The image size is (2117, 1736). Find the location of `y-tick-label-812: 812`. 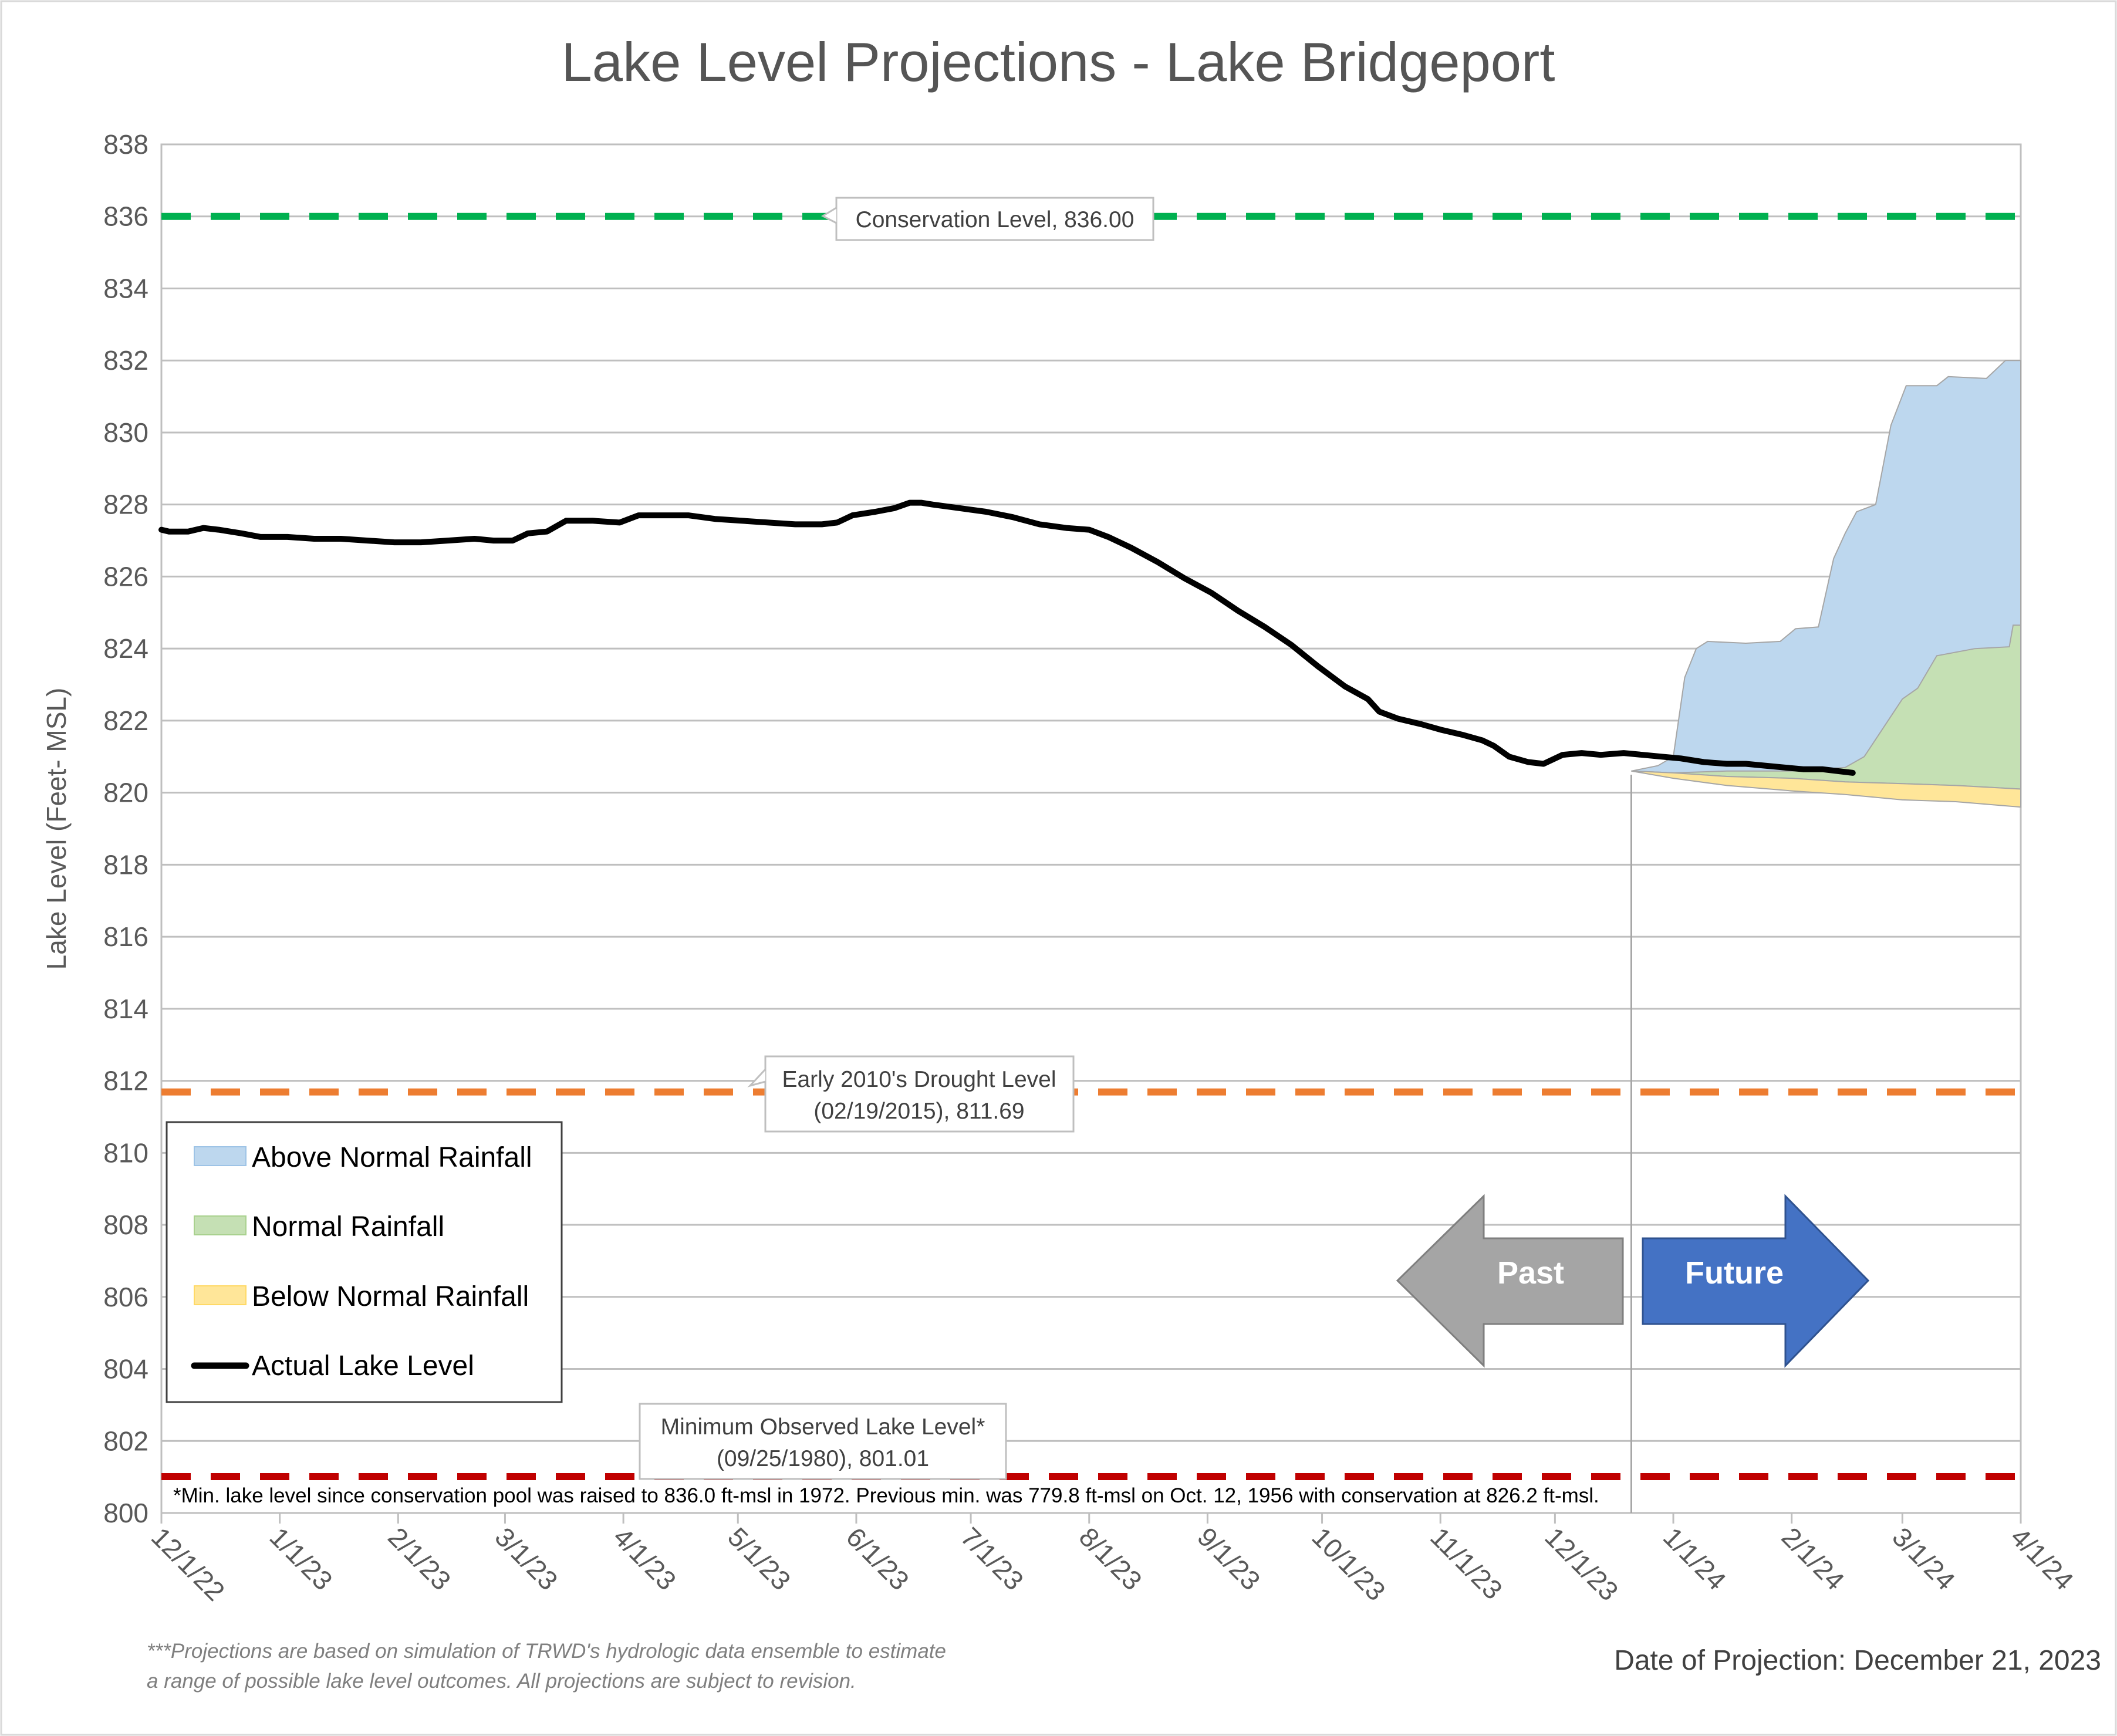

y-tick-label-812: 812 is located at coordinates (125, 1081).